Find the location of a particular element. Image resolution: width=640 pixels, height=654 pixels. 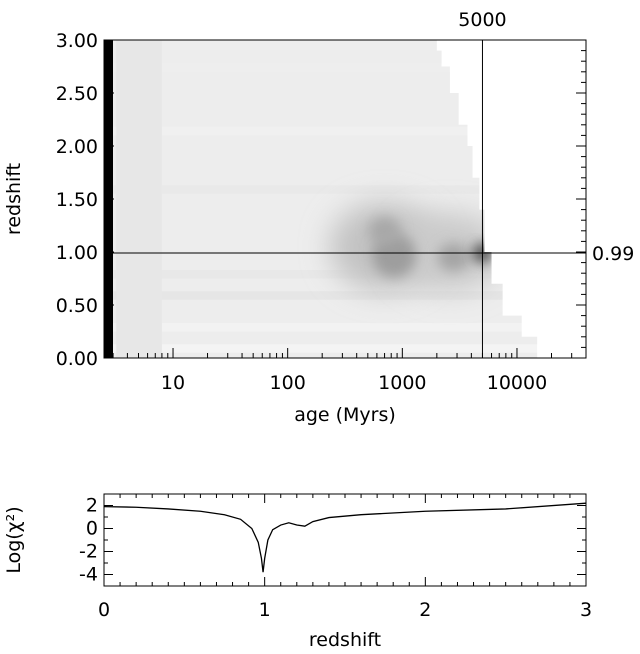

redshift-marker-label: 0.99 is located at coordinates (613, 254).